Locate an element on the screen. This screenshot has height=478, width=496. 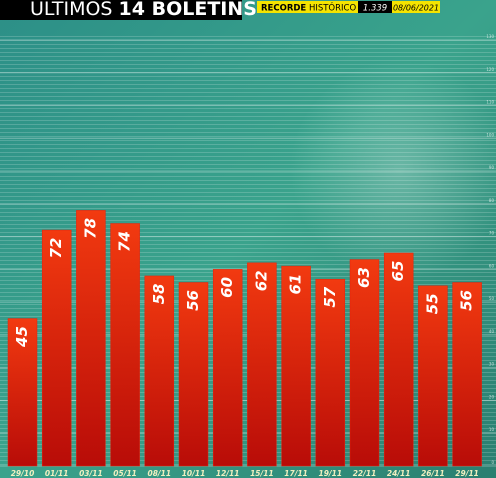
data-label: 45 is located at coordinates (22, 337).